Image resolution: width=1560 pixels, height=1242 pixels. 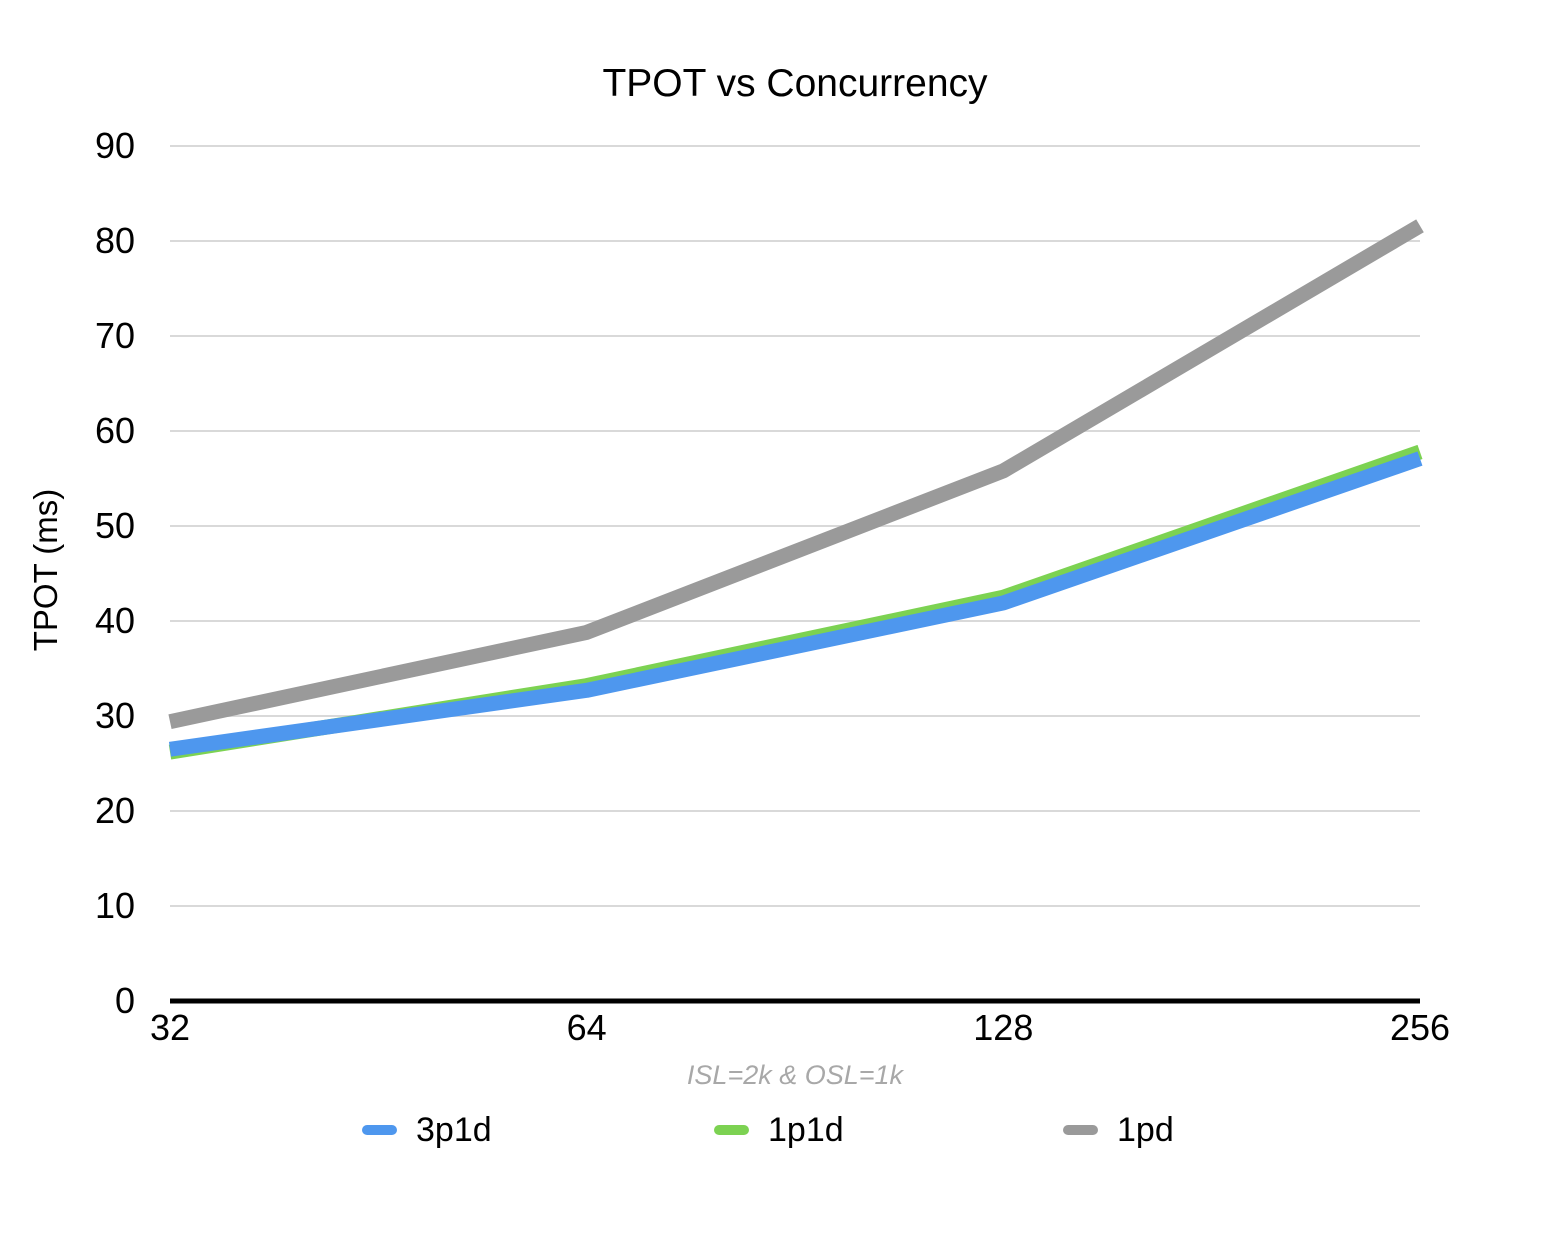 I want to click on legend-label: 3p1d, so click(x=454, y=1130).